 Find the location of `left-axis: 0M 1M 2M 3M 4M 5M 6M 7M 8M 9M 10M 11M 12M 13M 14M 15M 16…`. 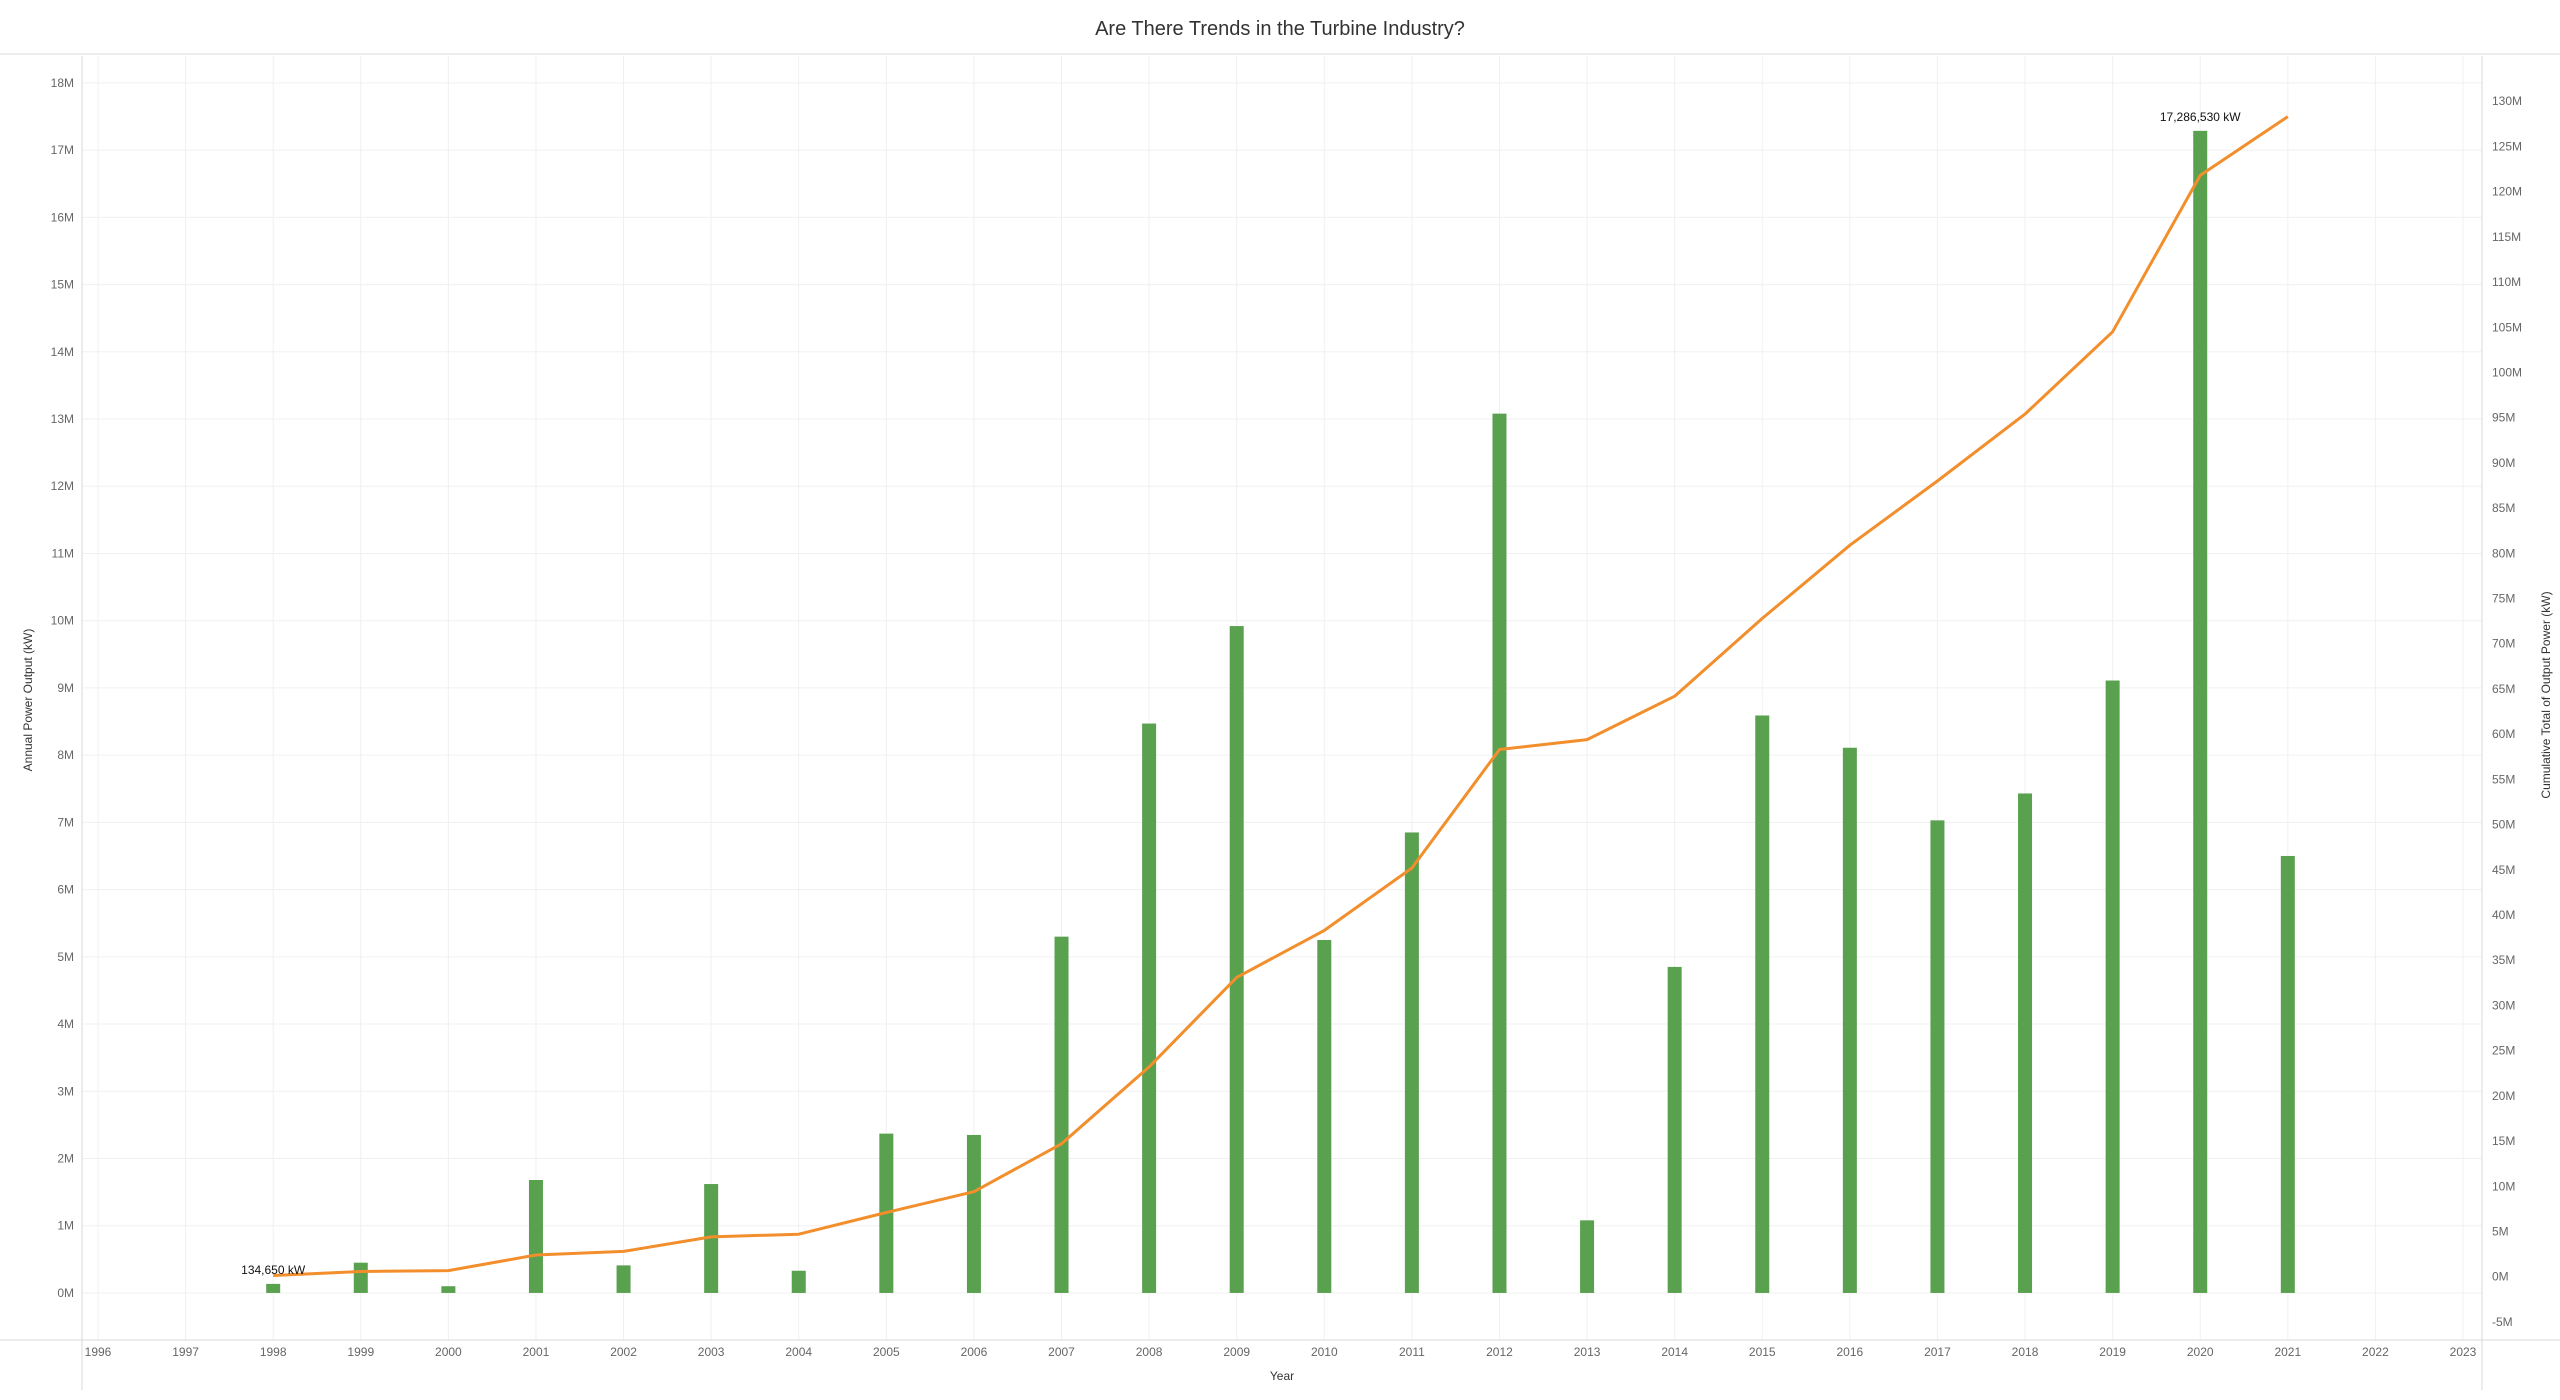

left-axis: 0M 1M 2M 3M 4M 5M 6M 7M 8M 9M 10M 11M 12M 13M 14M 15M 16… is located at coordinates (62, 688).